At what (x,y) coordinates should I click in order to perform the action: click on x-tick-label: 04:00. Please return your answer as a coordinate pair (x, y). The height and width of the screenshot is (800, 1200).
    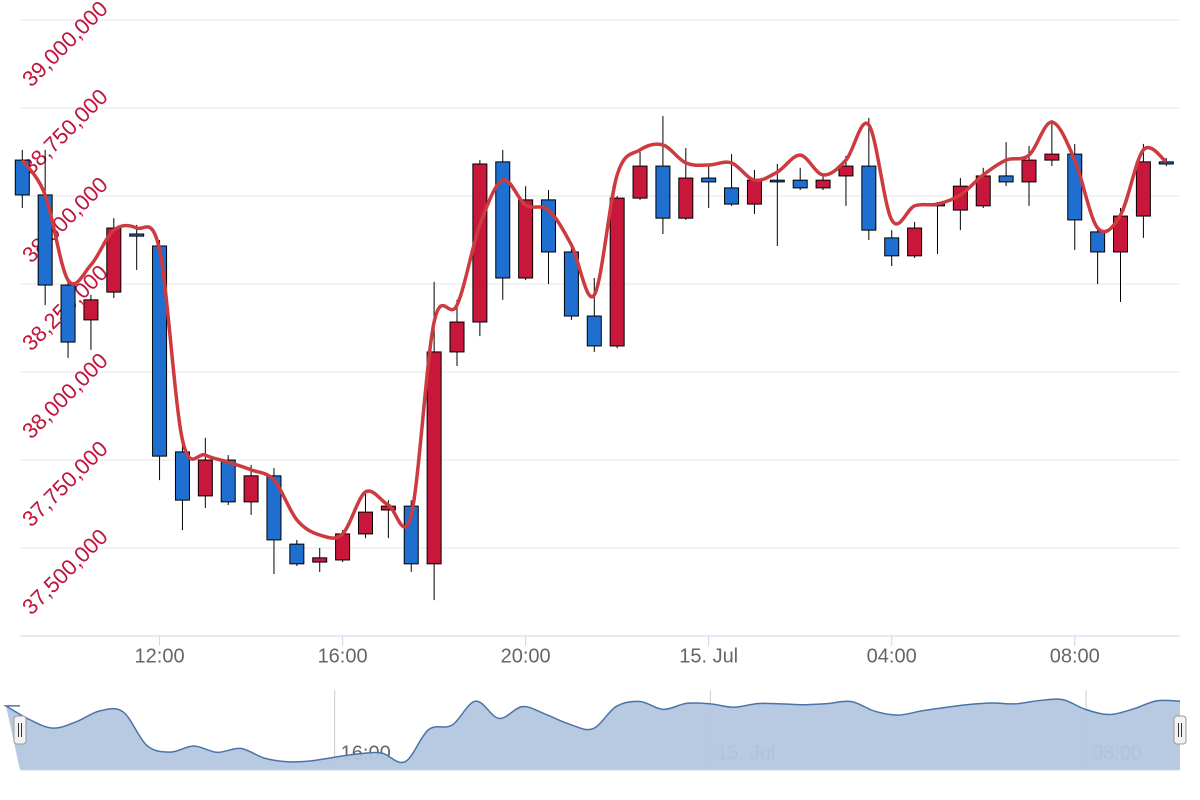
    Looking at the image, I should click on (892, 656).